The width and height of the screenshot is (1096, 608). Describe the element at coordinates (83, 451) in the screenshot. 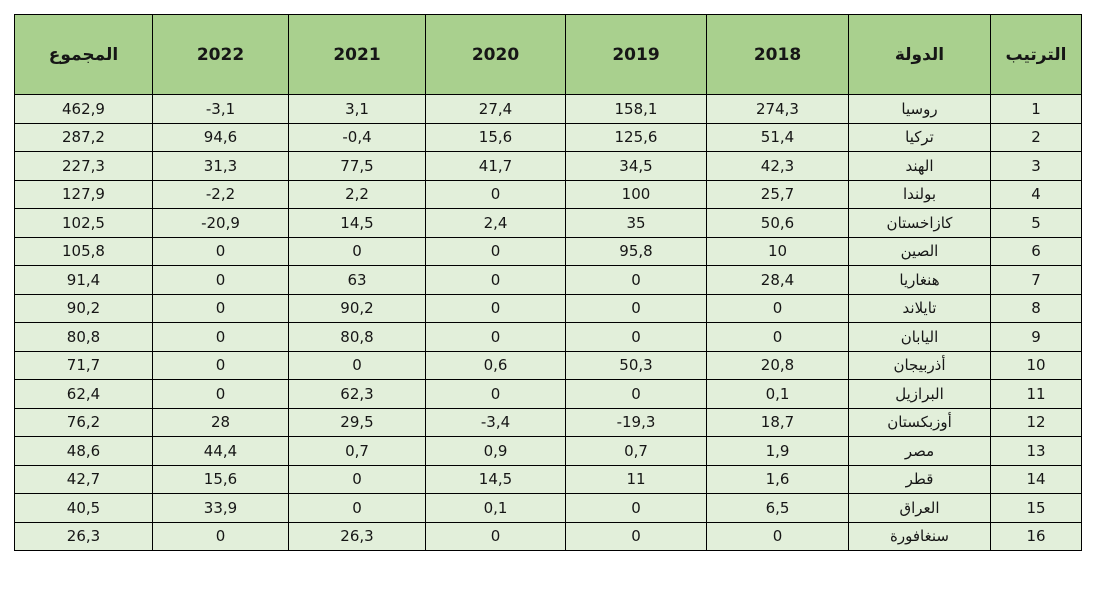

I see `total-cell: 48,6` at that location.